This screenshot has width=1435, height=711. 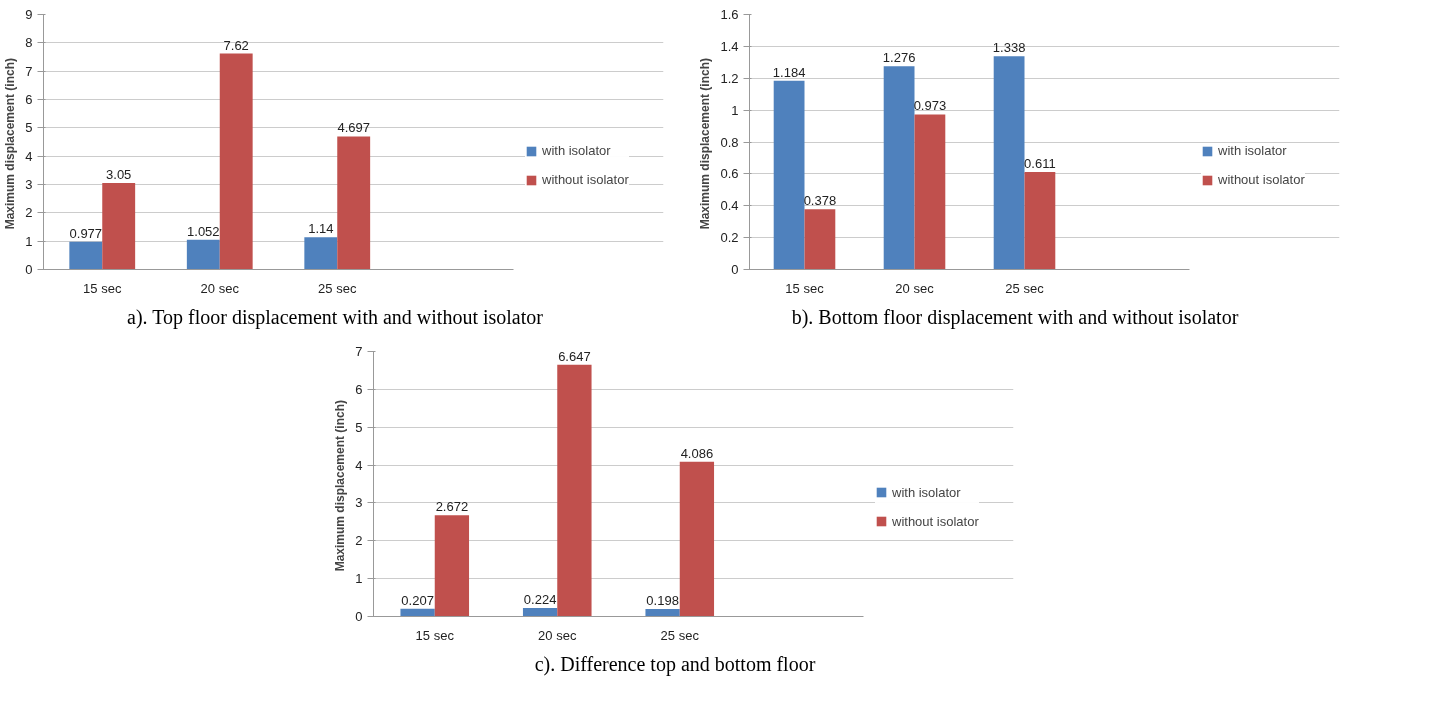 What do you see at coordinates (321, 229) in the screenshot?
I see `data-label: 1.14` at bounding box center [321, 229].